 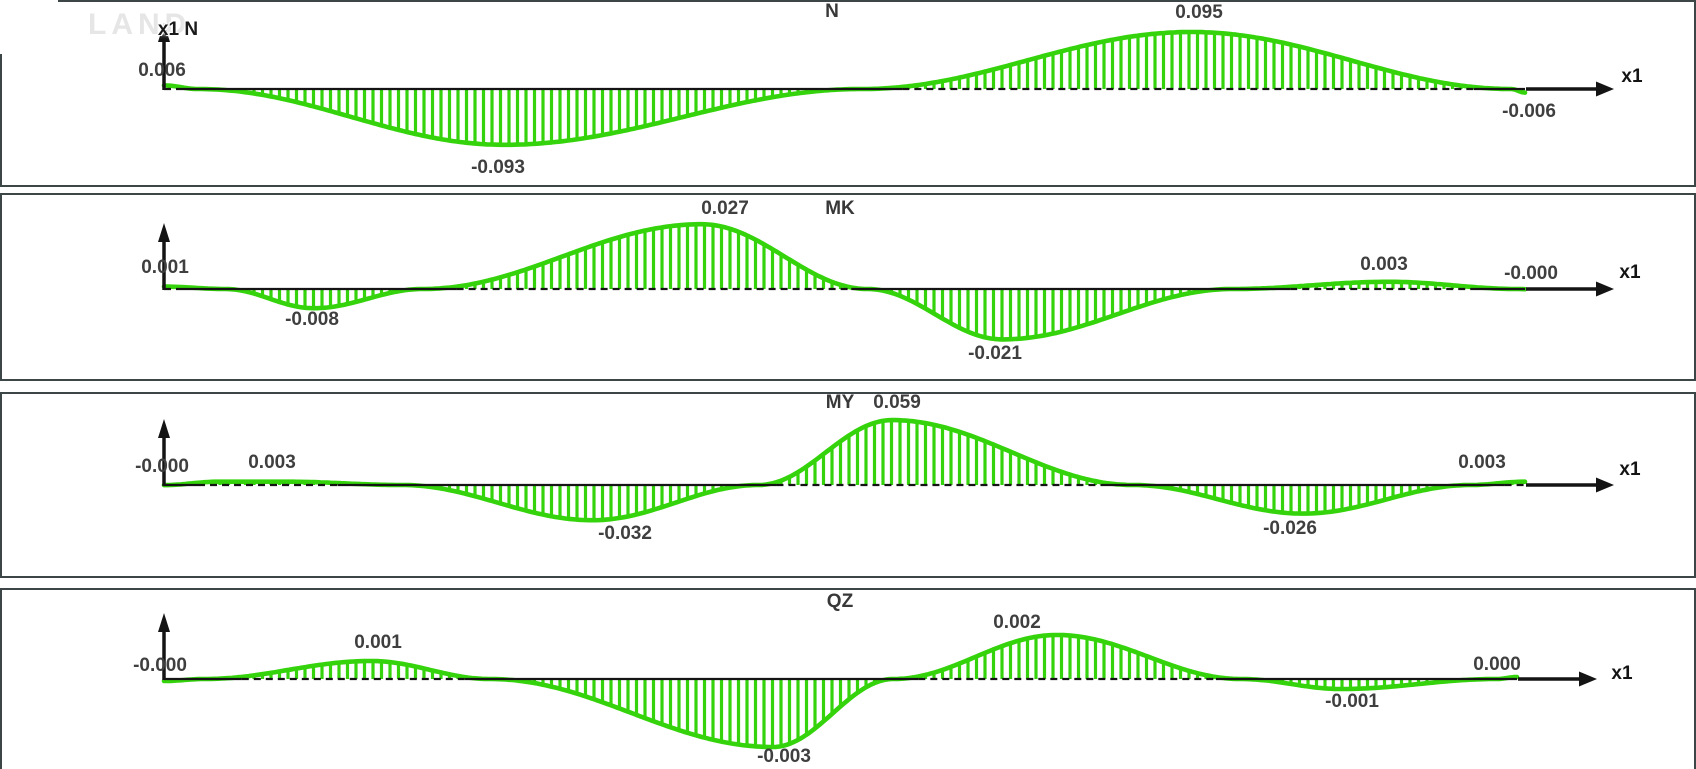 I want to click on watermark-text: LAND, so click(x=140, y=24).